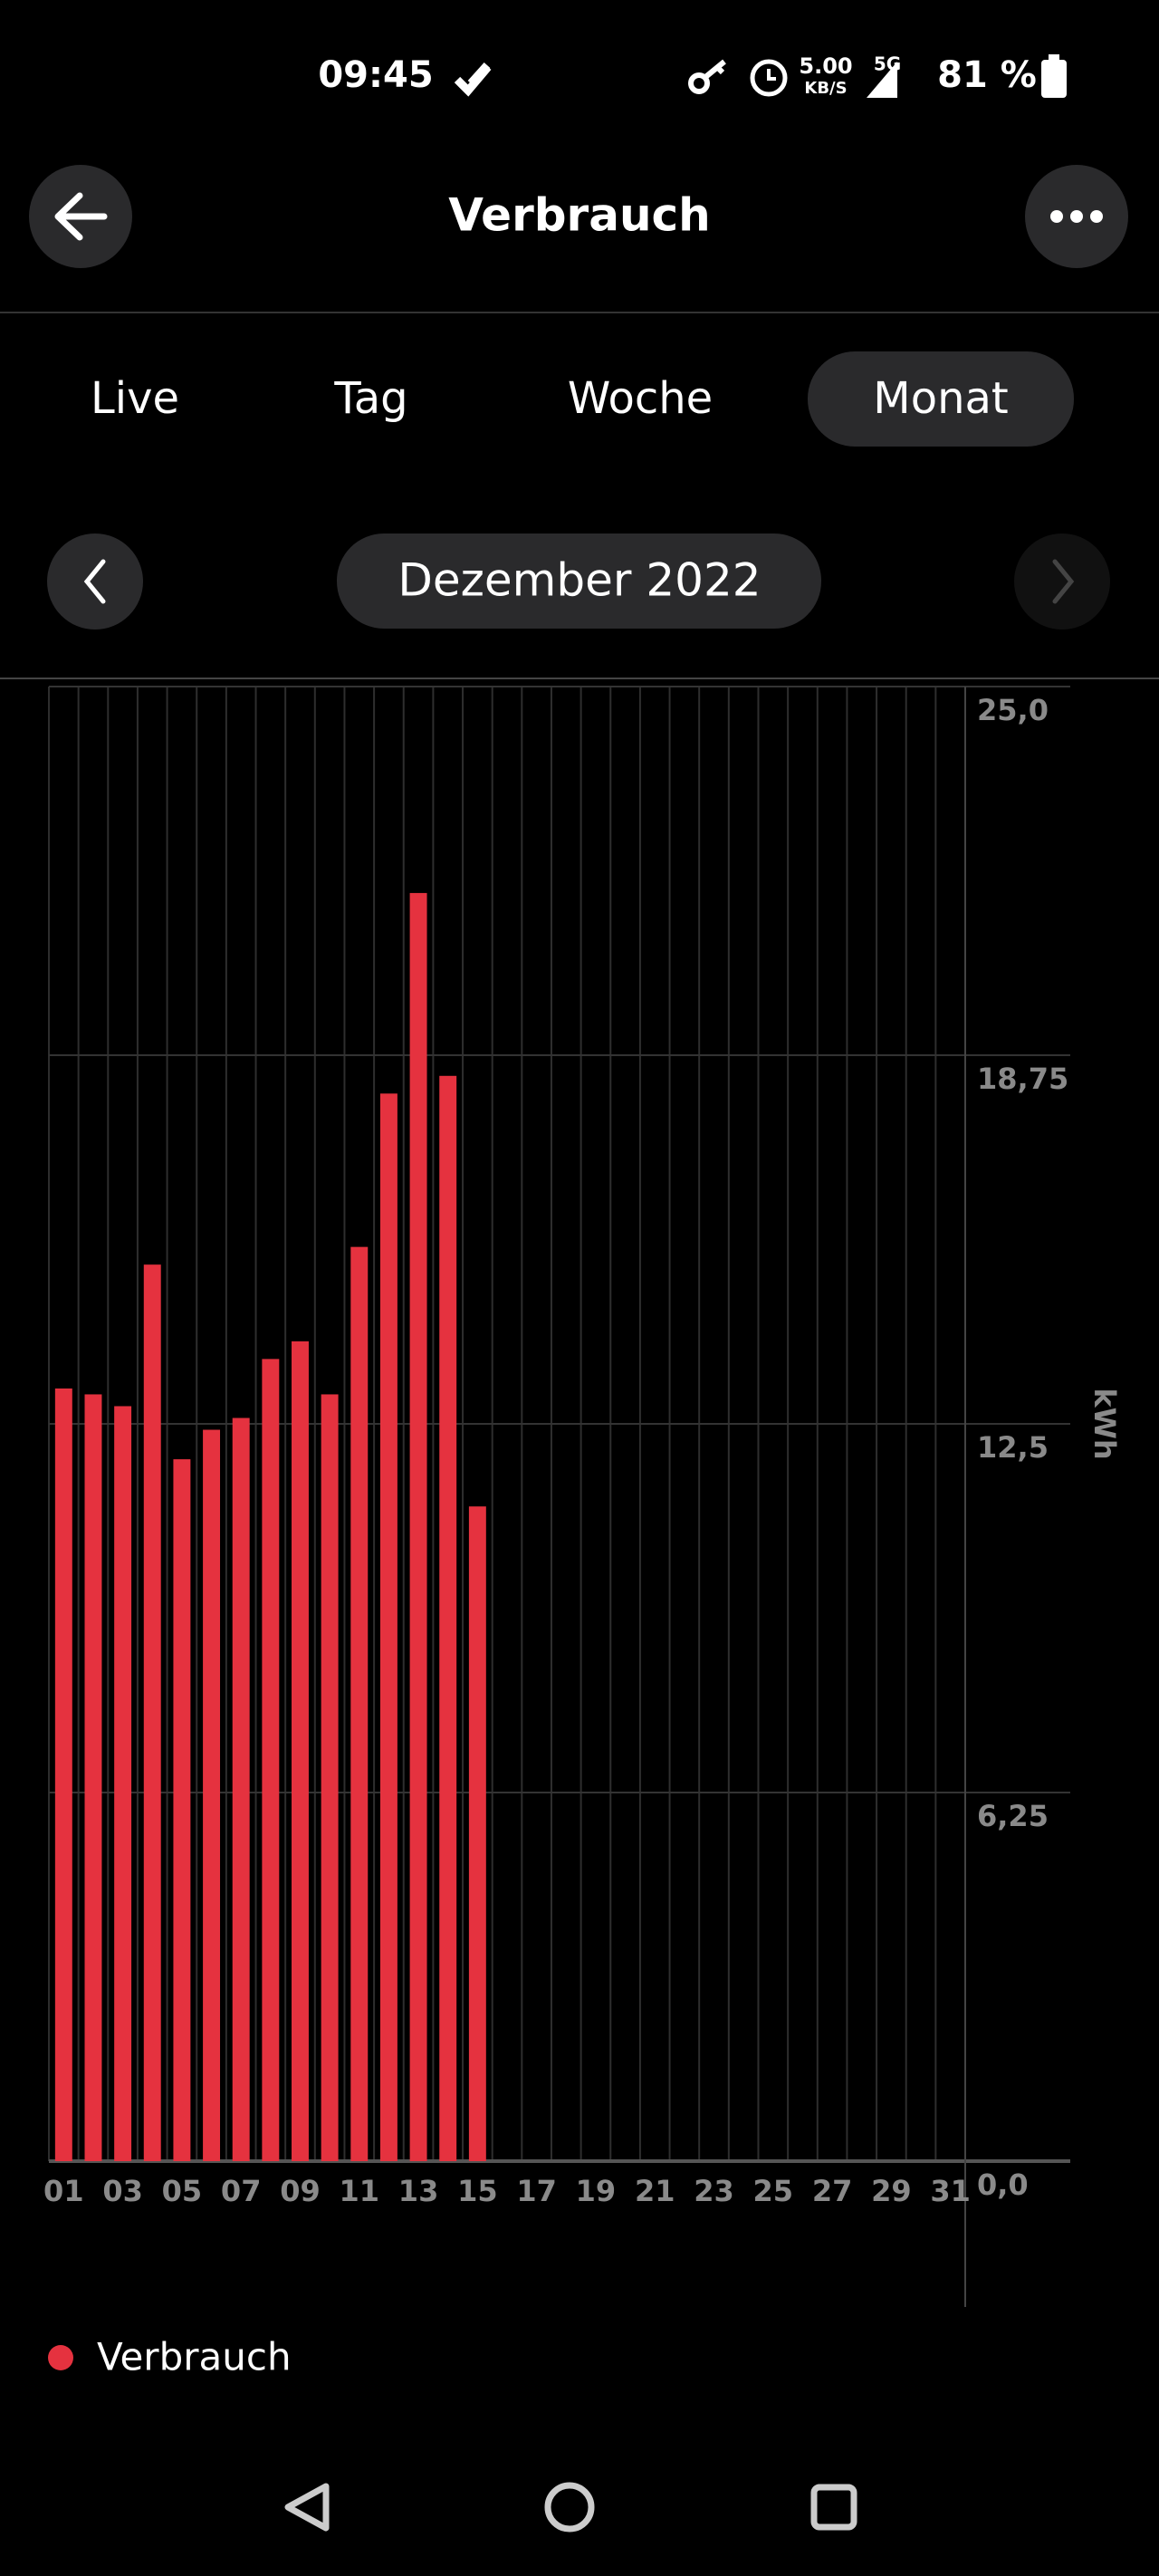 The image size is (1159, 2576). What do you see at coordinates (360, 2191) in the screenshot?
I see `x-tick-label: 11` at bounding box center [360, 2191].